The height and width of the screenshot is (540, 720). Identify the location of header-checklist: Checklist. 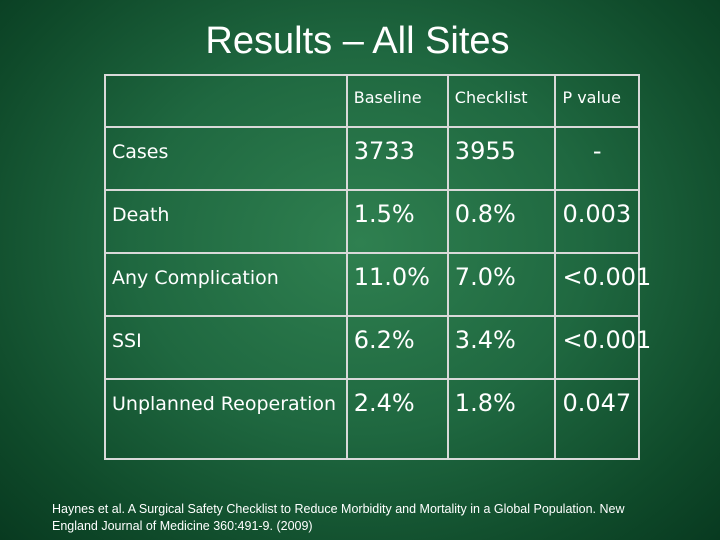
(501, 101).